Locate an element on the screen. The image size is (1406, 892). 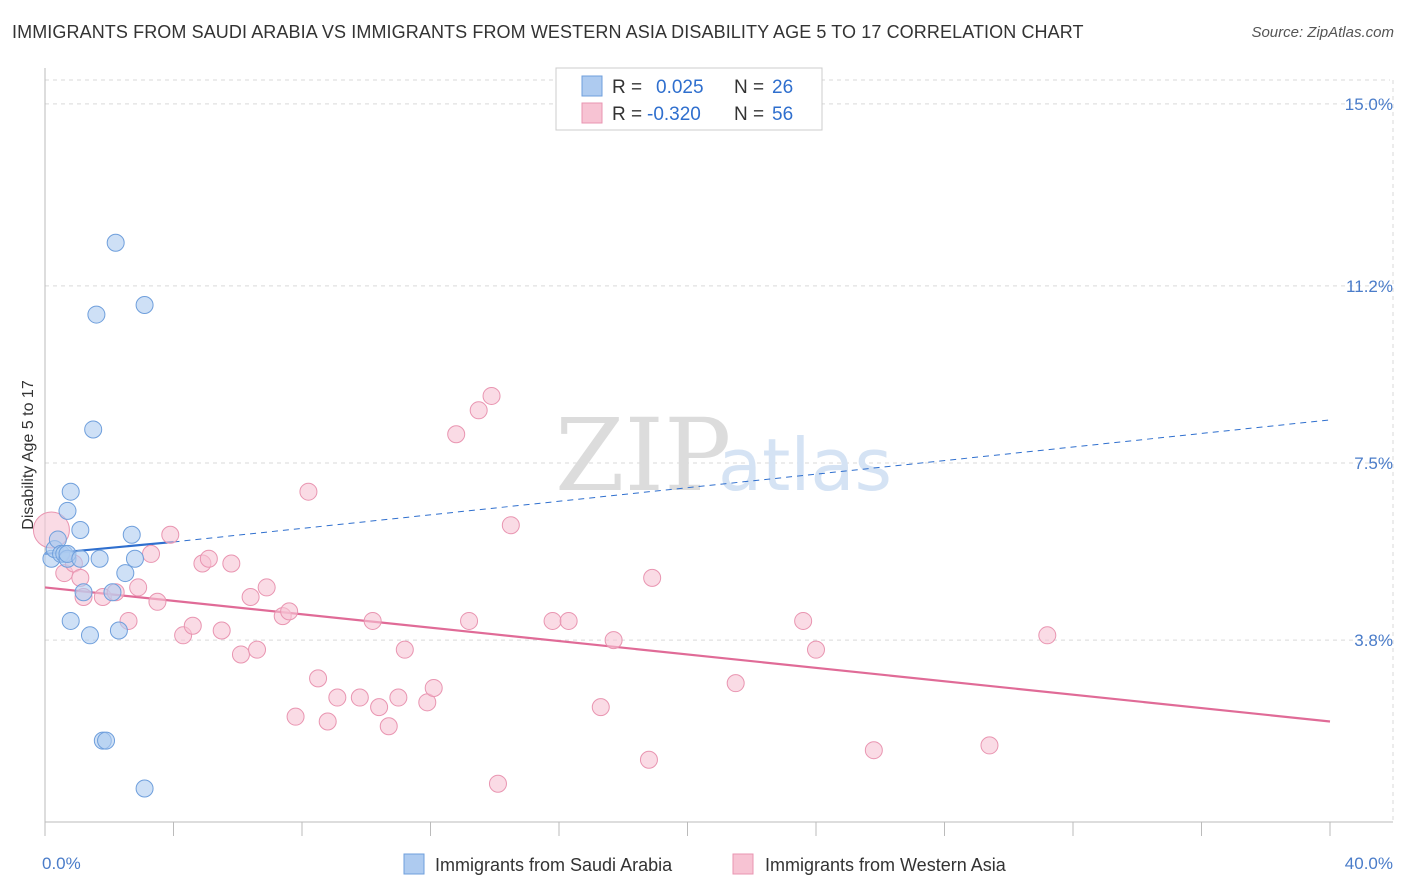
bottom-legend-swatch-saudi is located at coordinates (414, 864).